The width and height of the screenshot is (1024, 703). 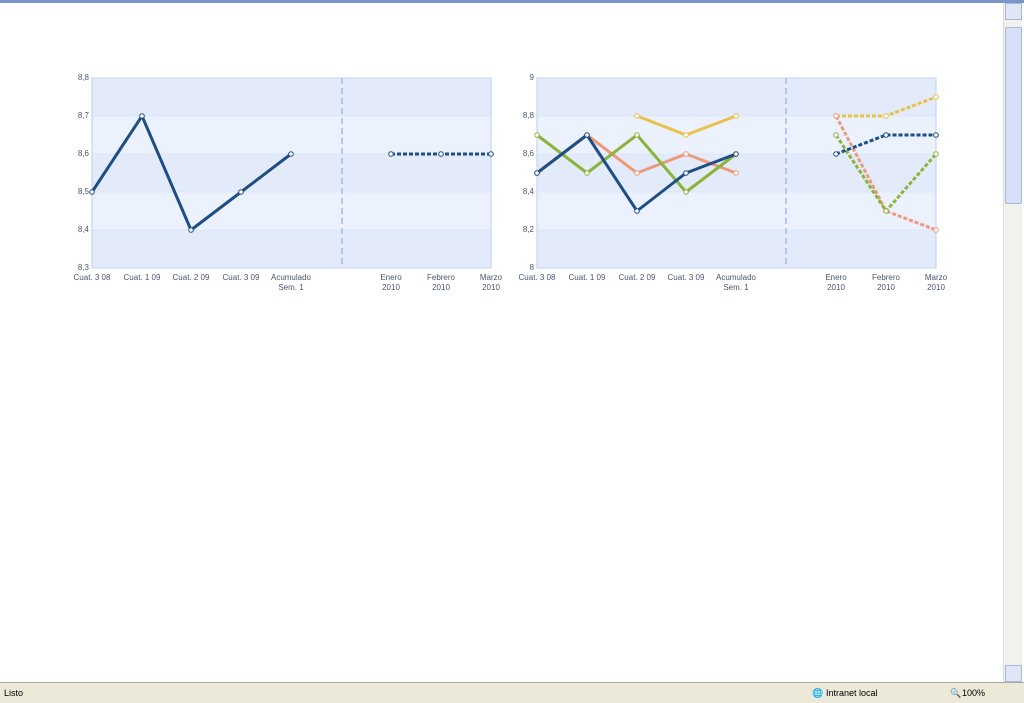 I want to click on y-tick-label: 8,3, so click(x=84, y=267).